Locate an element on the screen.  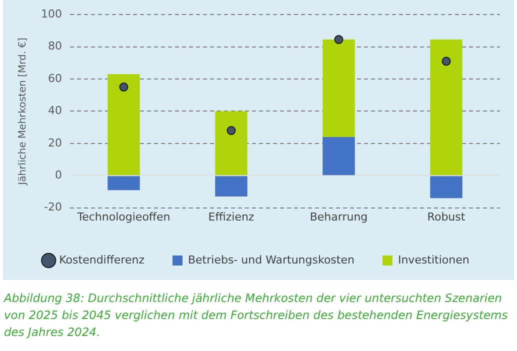
y-axis-title: Jährliche Mehrkosten [Mrd. €] is located at coordinates (23, 111).